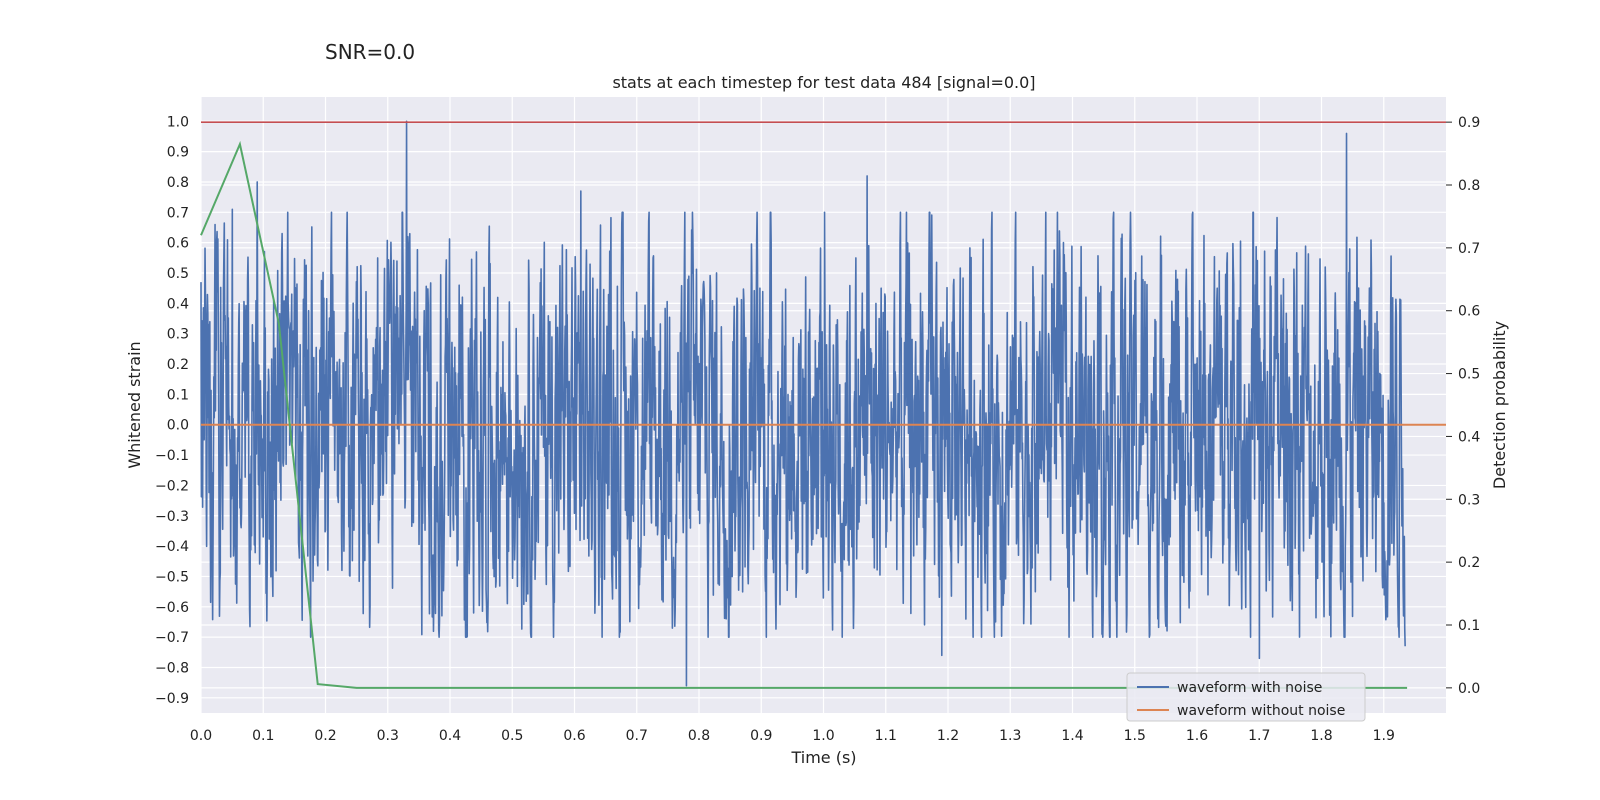 The image size is (1600, 800). Describe the element at coordinates (450, 736) in the screenshot. I see `x-tick-label: 0.4` at that location.